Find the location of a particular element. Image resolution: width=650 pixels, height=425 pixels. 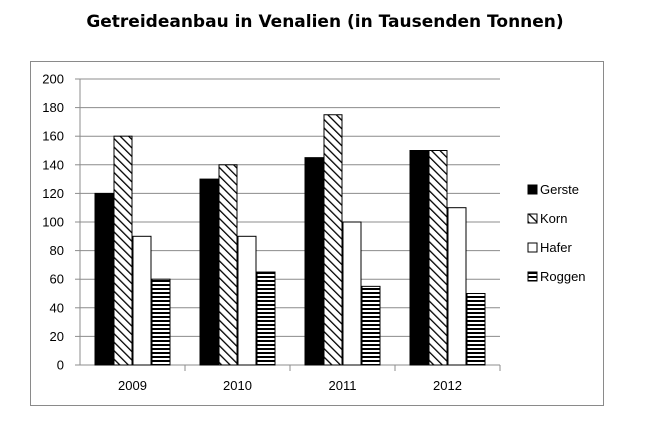

legend-label-roggen: Roggen is located at coordinates (563, 276).